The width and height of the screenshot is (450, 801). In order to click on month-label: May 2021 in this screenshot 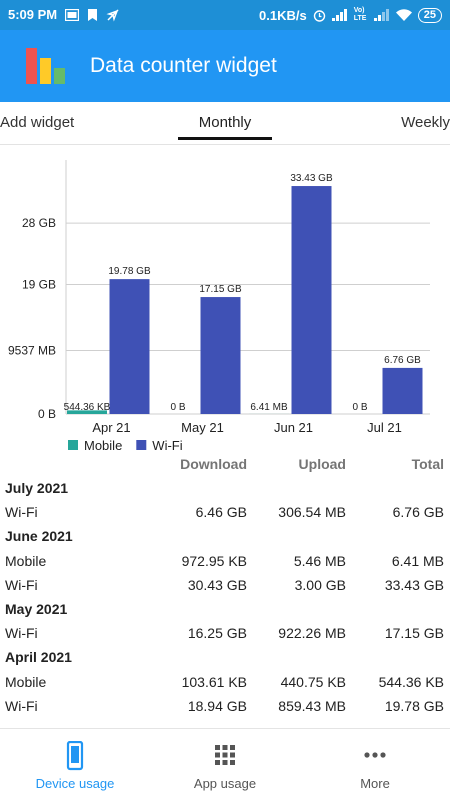, I will do `click(36, 609)`.